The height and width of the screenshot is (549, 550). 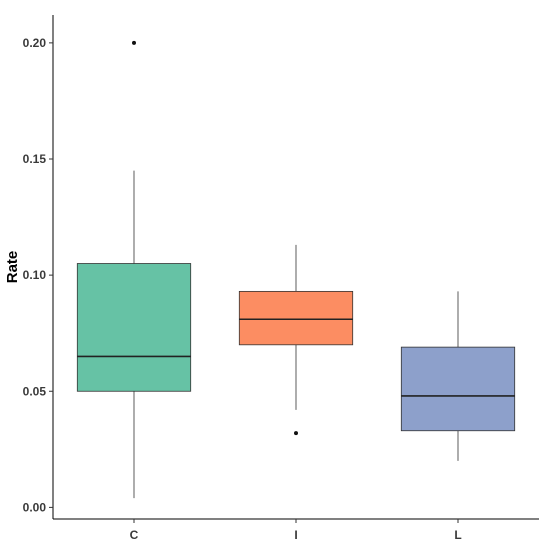 What do you see at coordinates (457, 535) in the screenshot?
I see `x-tick-label: L` at bounding box center [457, 535].